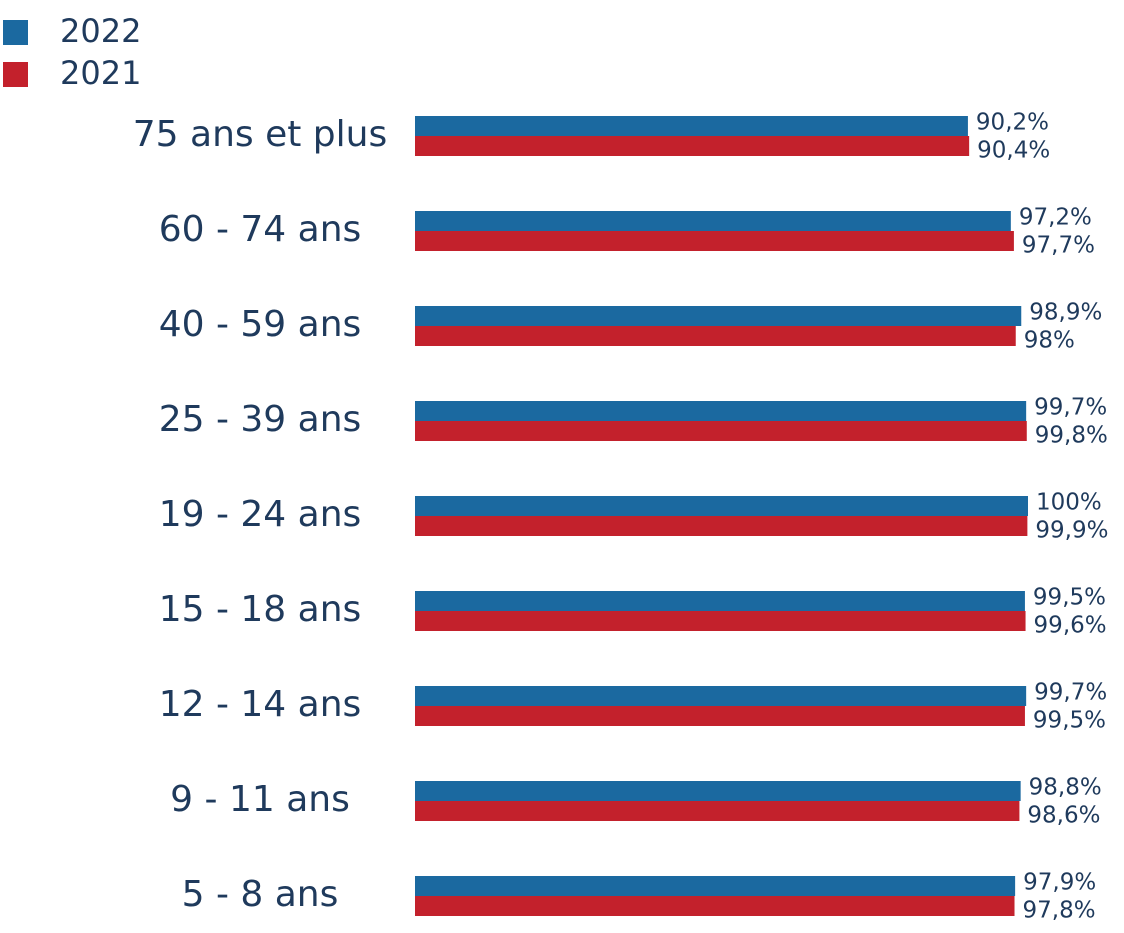 Image resolution: width=1124 pixels, height=933 pixels. Describe the element at coordinates (260, 419) in the screenshot. I see `category-label: 25 - 39 ans` at that location.